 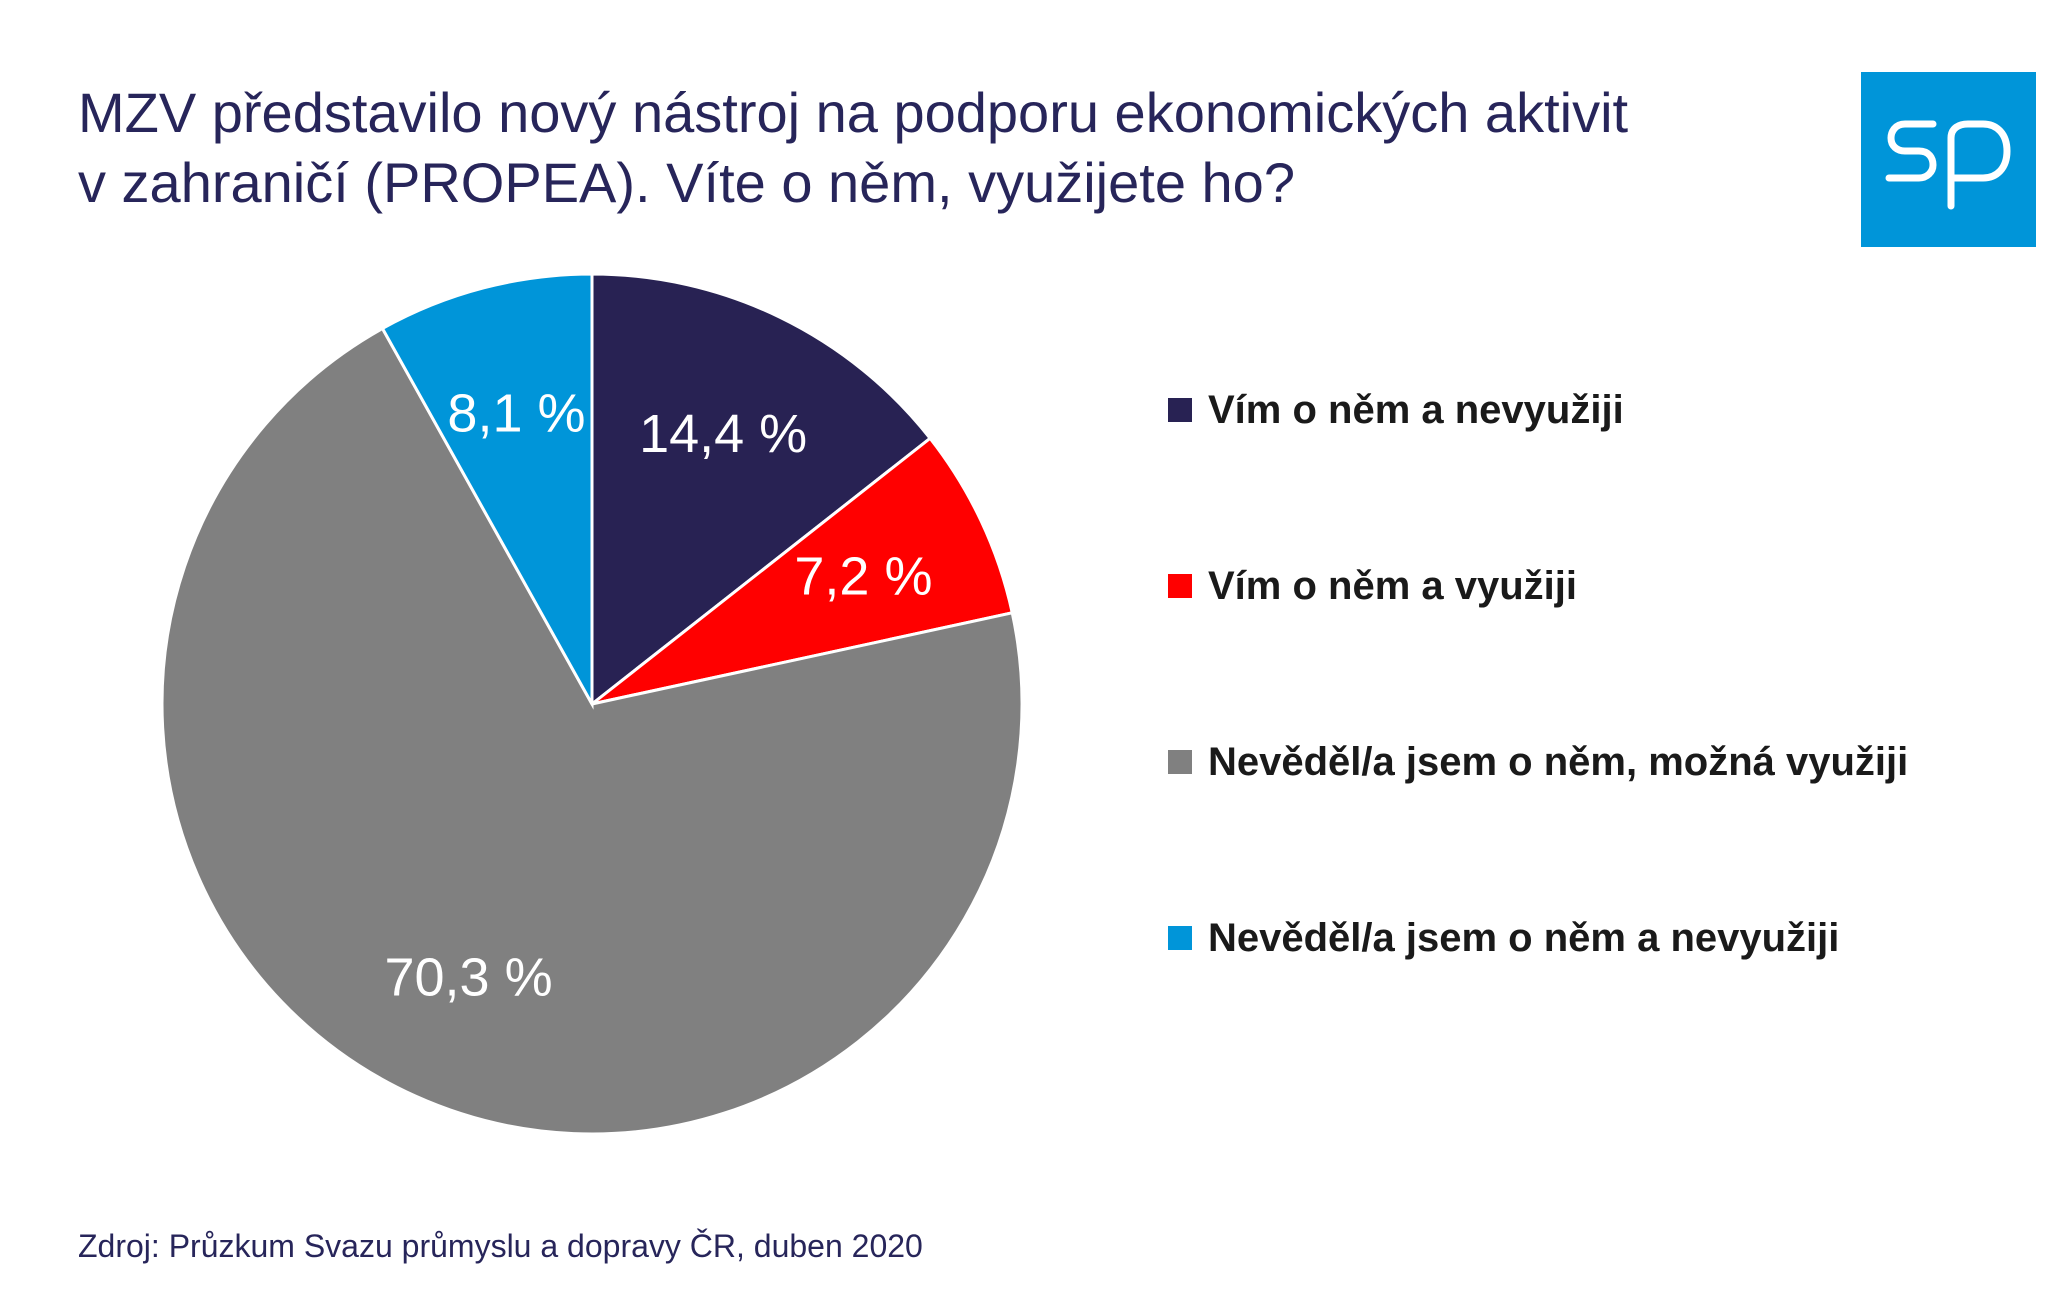 I want to click on pie-slice-labels: 14,4 % 7,2 % 70,3 % 8,1 %, so click(x=658, y=696).